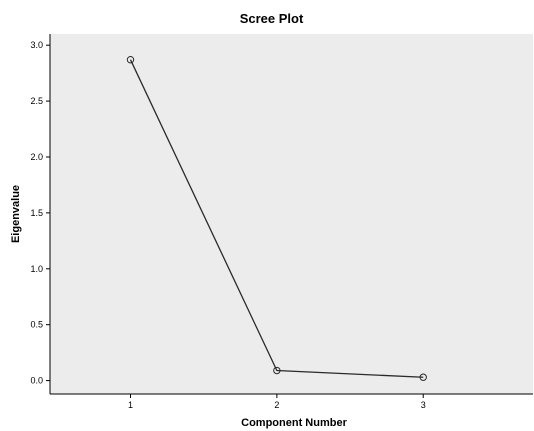 This screenshot has width=534, height=431. What do you see at coordinates (36, 325) in the screenshot?
I see `y-tick-label: 0.5` at bounding box center [36, 325].